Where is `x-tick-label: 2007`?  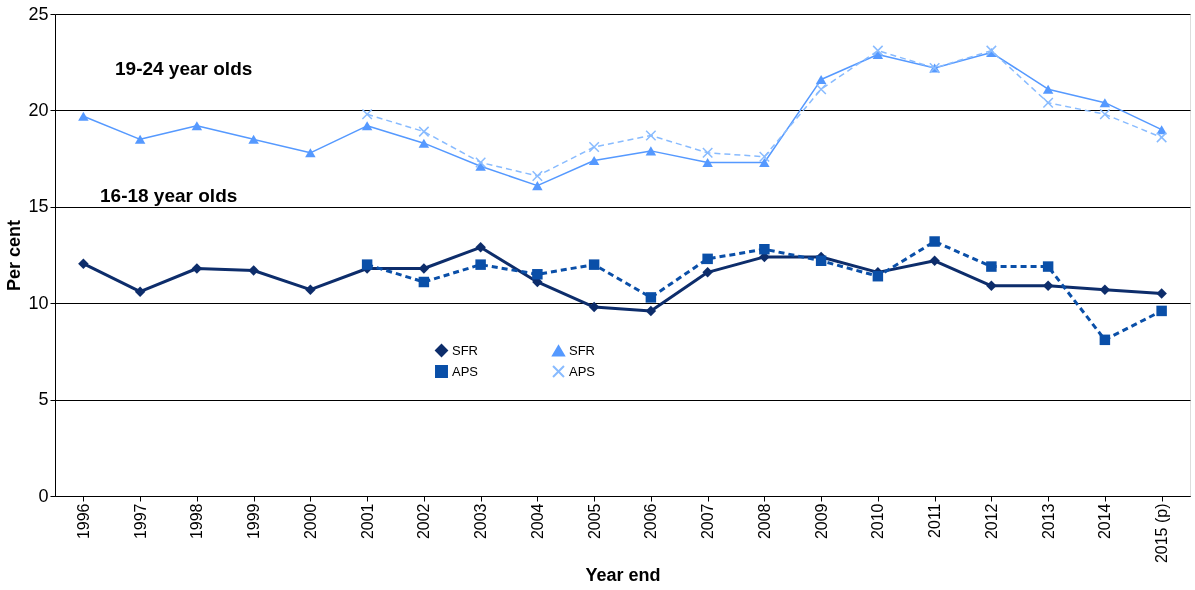
x-tick-label: 2007 is located at coordinates (708, 521).